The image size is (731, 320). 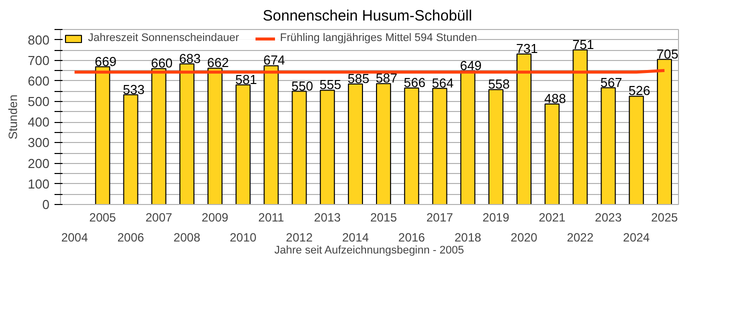 I want to click on y-tick-label: 800, so click(x=39, y=40).